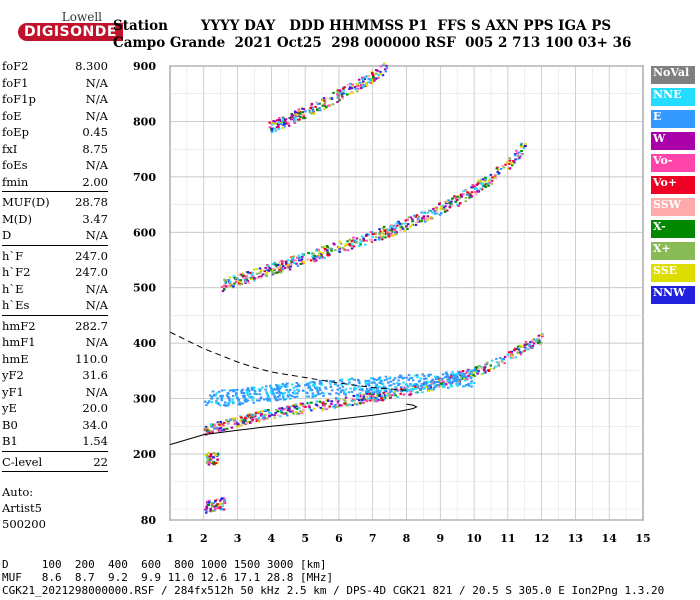 The width and height of the screenshot is (700, 600). What do you see at coordinates (55, 245) in the screenshot?
I see `param-separator` at bounding box center [55, 245].